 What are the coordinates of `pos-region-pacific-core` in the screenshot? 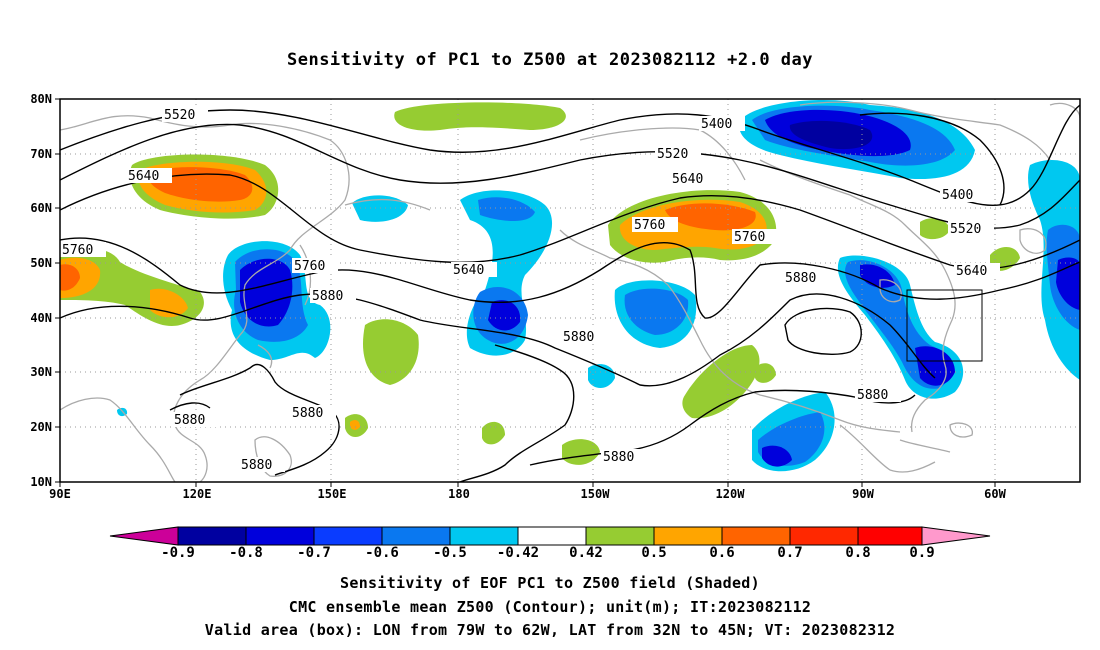 It's located at (710, 217).